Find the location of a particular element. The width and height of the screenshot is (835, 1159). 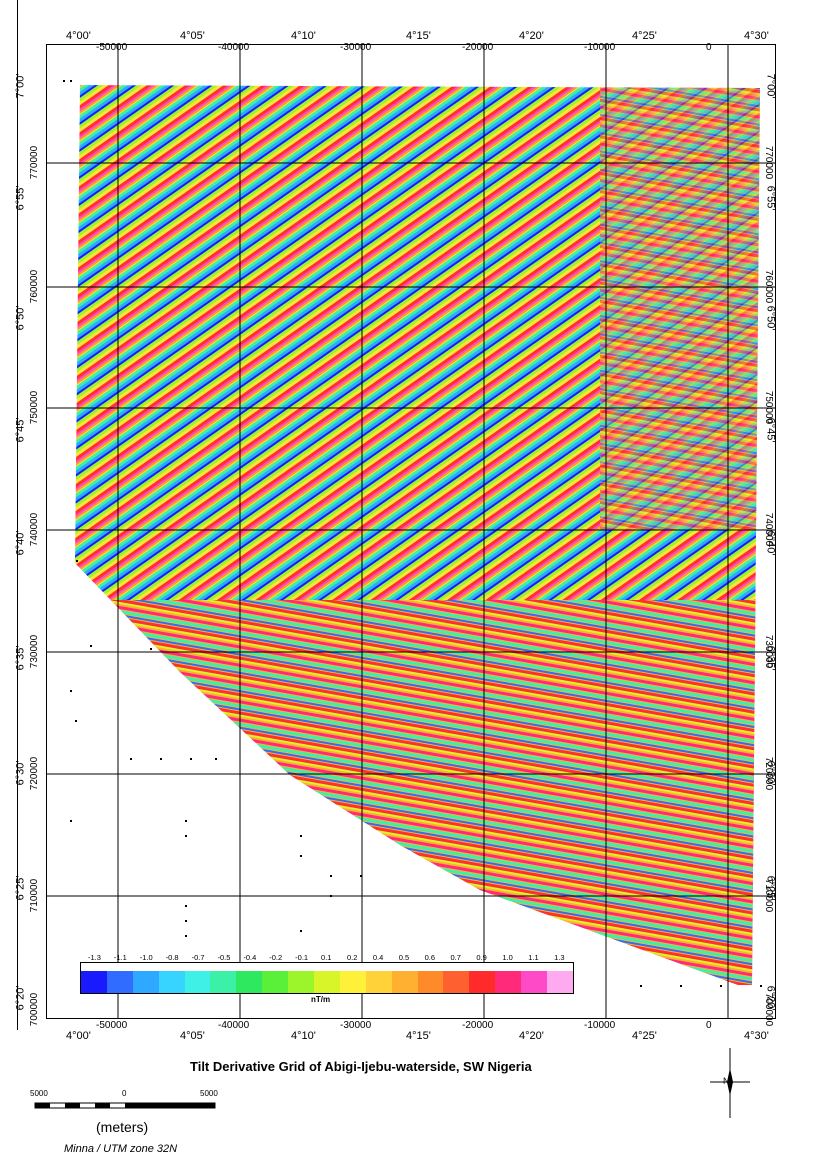

legend-unit: nT/m is located at coordinates (321, 999).